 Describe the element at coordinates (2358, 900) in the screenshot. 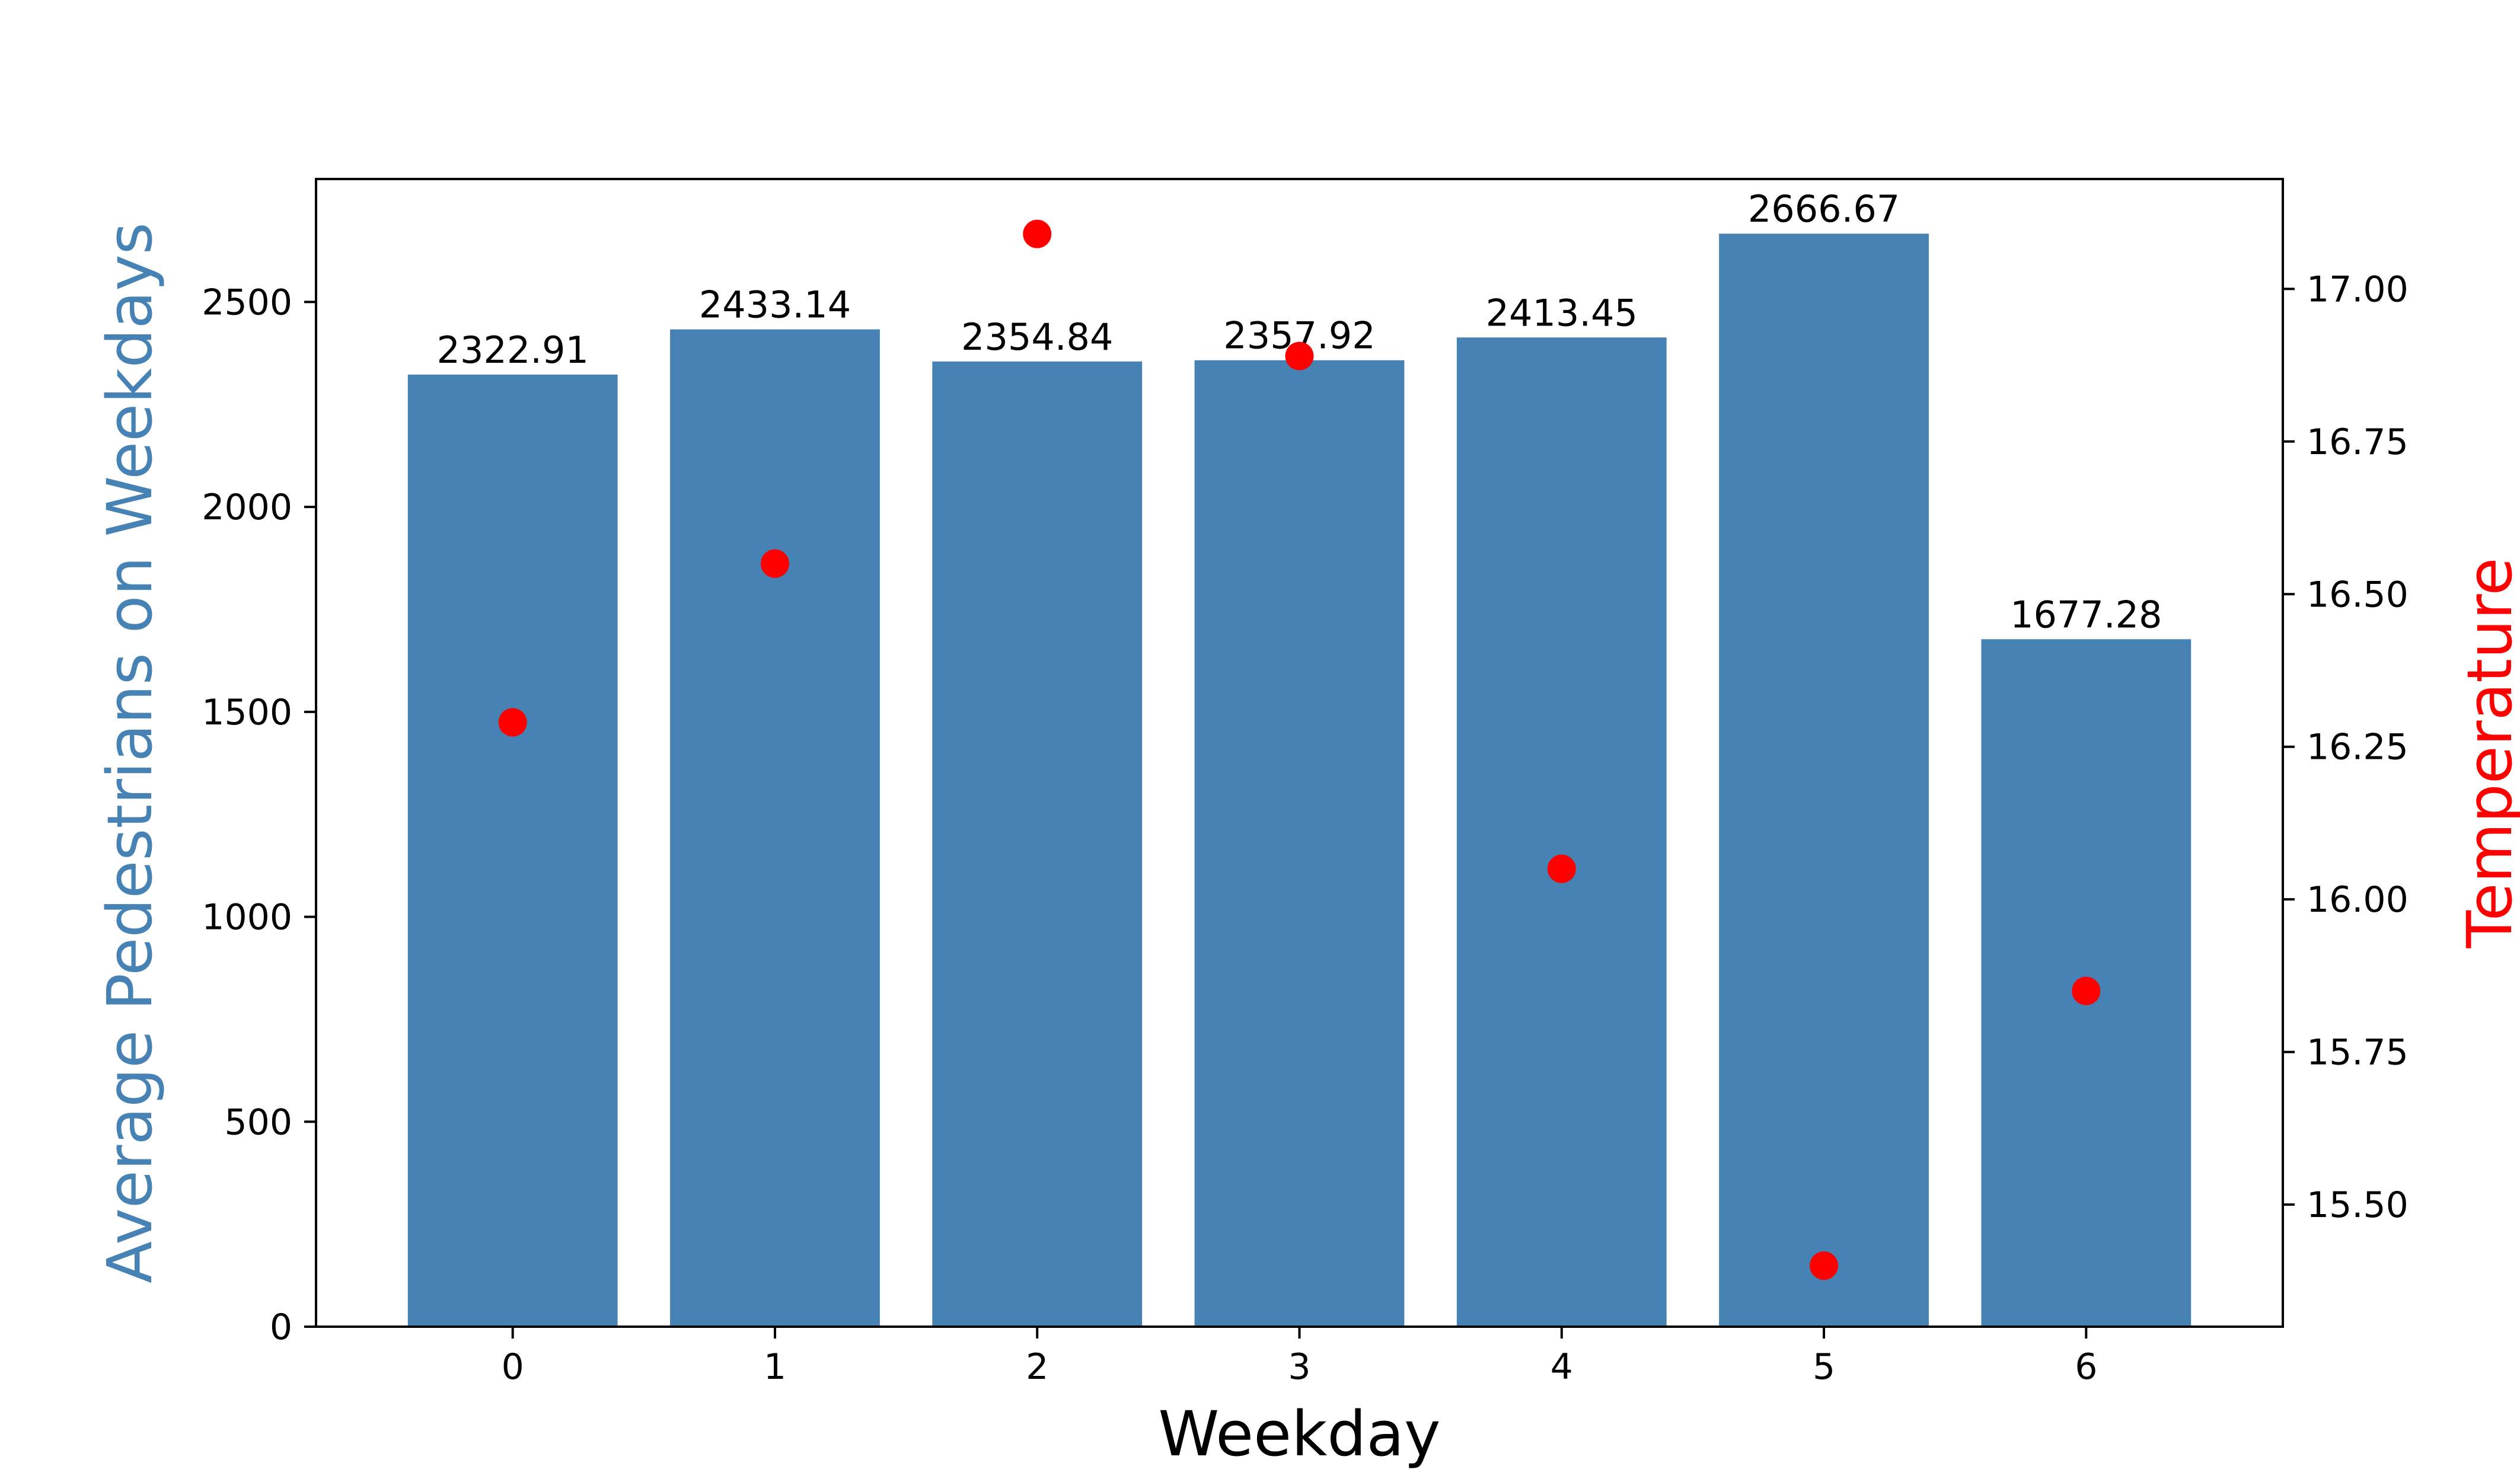

I see `y-right-tick-label-2: 16.00` at that location.